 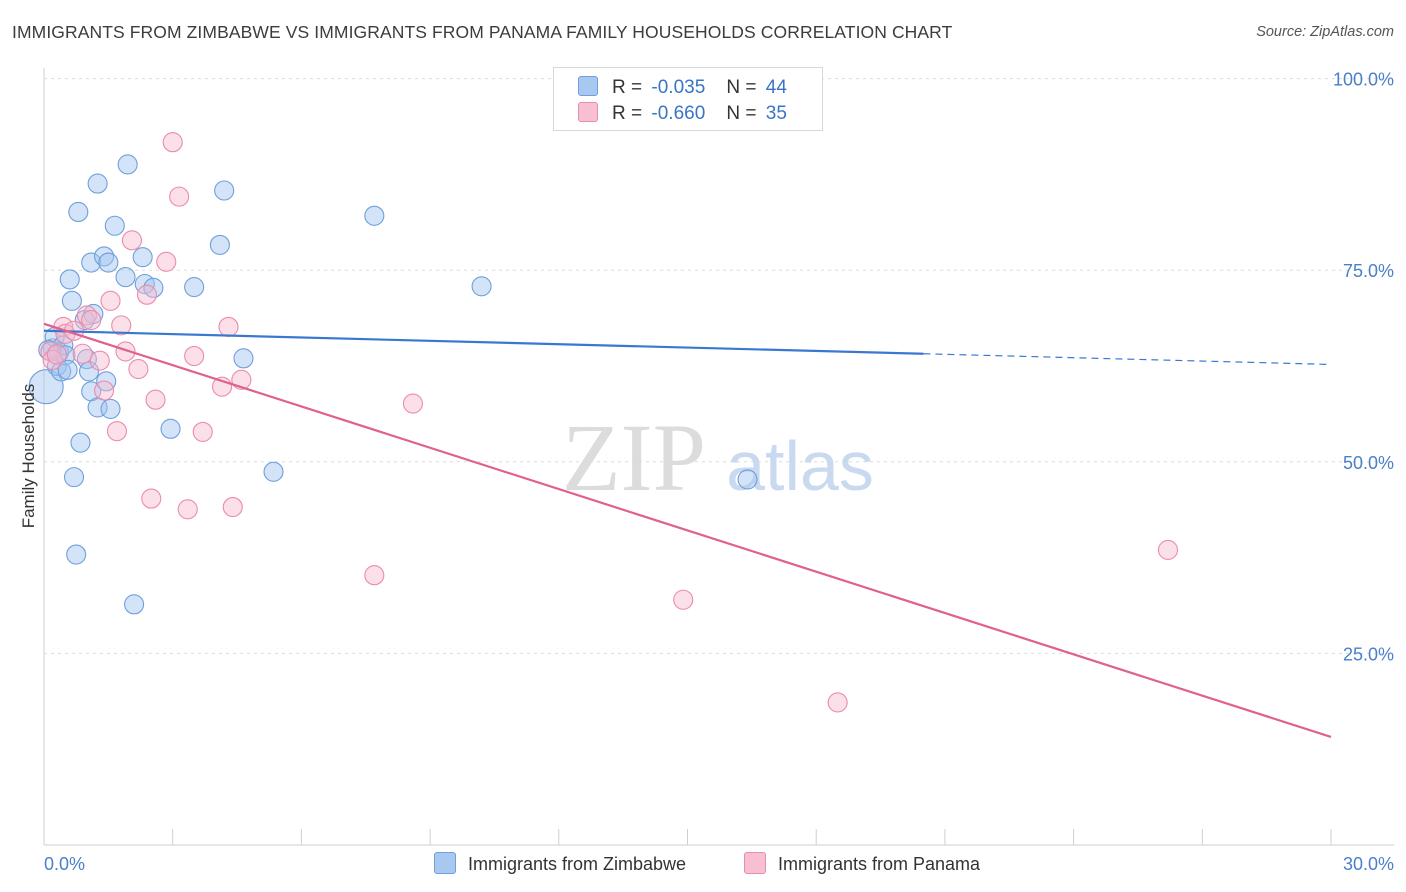 I want to click on legend-label-panama: Immigrants from Panama, so click(x=879, y=864).